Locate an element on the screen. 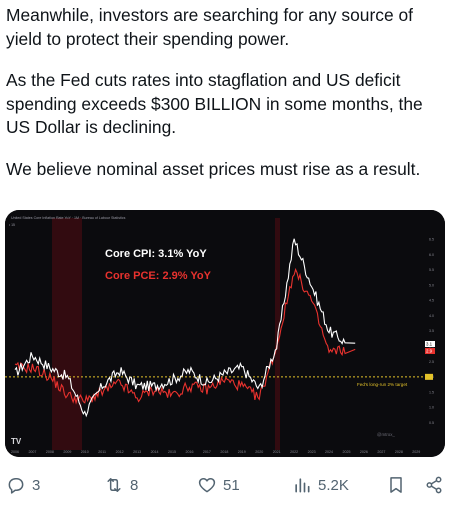 The image size is (455, 505). year-tick-label: 2029 is located at coordinates (416, 452).